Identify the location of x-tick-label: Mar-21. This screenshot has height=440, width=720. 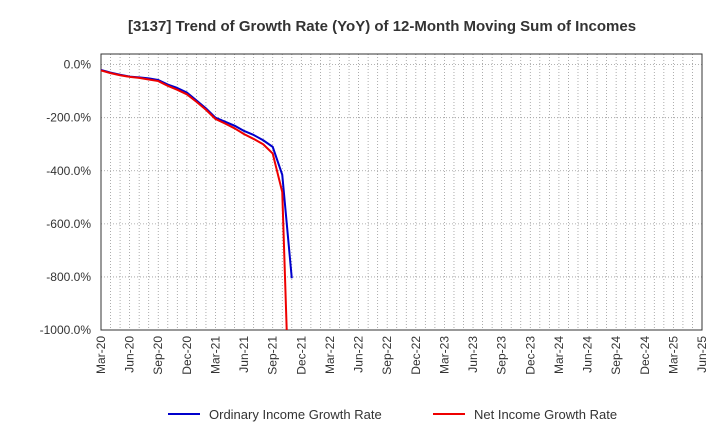
(215, 355).